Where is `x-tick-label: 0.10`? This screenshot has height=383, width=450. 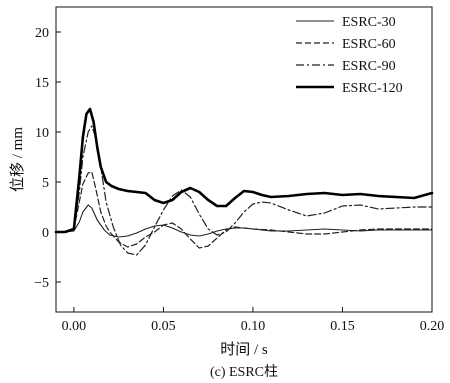 x-tick-label: 0.10 is located at coordinates (253, 326).